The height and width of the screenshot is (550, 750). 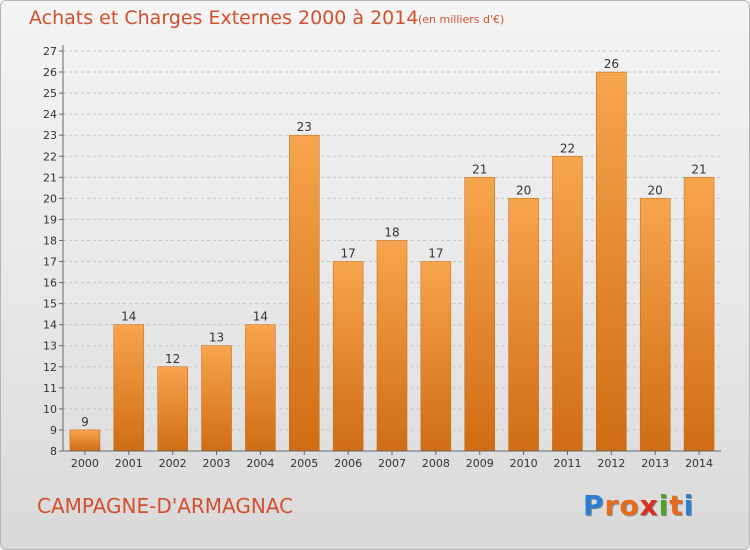 What do you see at coordinates (50, 198) in the screenshot?
I see `y-tick-label: 20` at bounding box center [50, 198].